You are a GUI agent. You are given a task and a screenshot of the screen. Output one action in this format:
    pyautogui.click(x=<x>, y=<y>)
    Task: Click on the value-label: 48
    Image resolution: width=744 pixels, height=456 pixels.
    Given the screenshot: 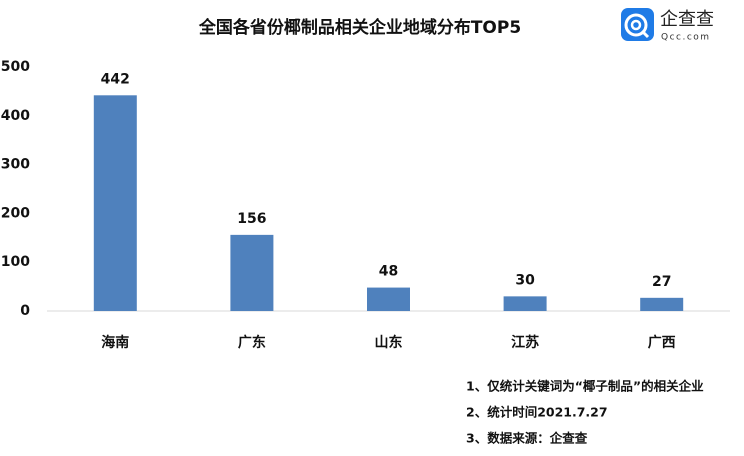 What is the action you would take?
    pyautogui.click(x=388, y=272)
    